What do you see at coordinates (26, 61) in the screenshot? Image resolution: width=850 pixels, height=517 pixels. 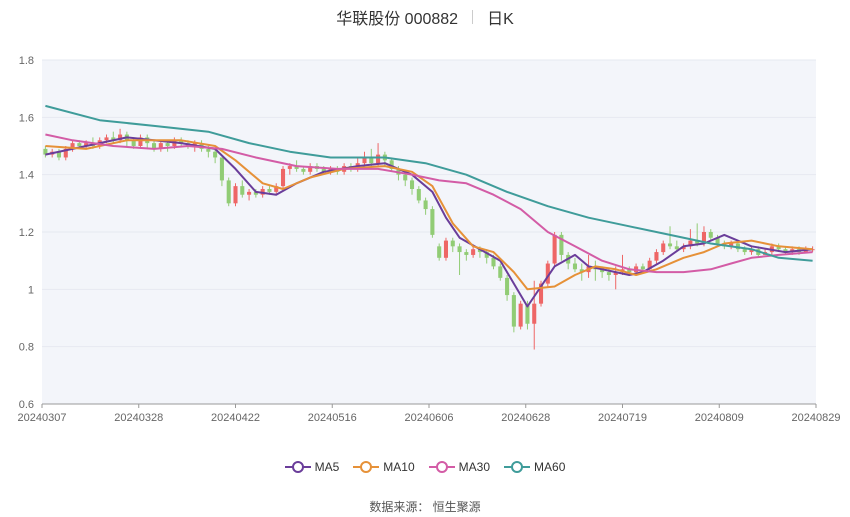 I see `y-tick-label: 1.8` at bounding box center [26, 61].